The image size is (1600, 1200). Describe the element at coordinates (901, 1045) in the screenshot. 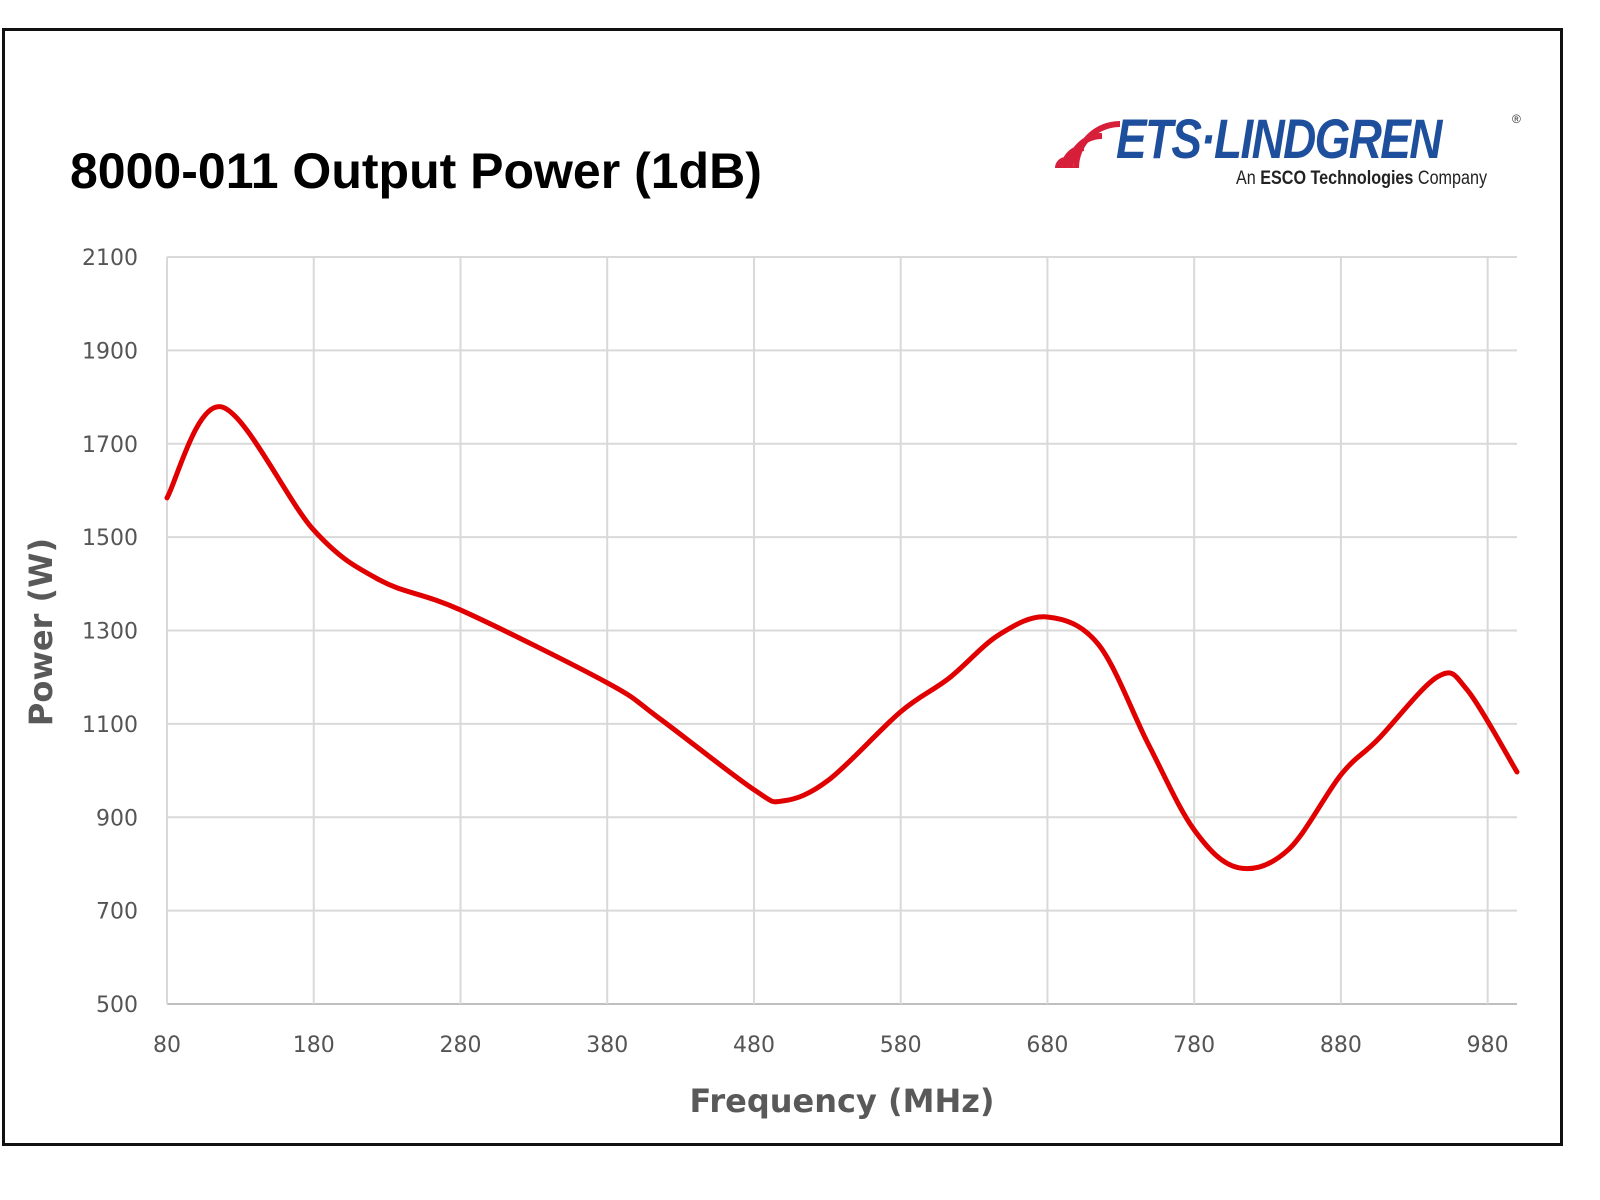

I see `x-tick-label: 580` at that location.